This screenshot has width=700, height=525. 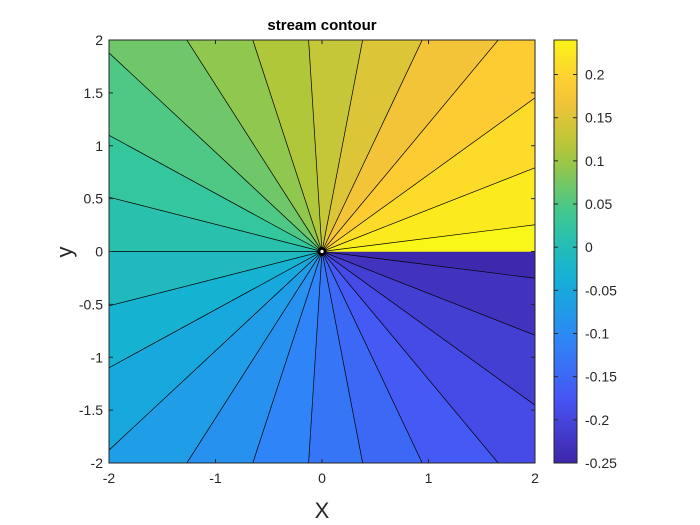 What do you see at coordinates (99, 252) in the screenshot?
I see `y-tick-label: 0` at bounding box center [99, 252].